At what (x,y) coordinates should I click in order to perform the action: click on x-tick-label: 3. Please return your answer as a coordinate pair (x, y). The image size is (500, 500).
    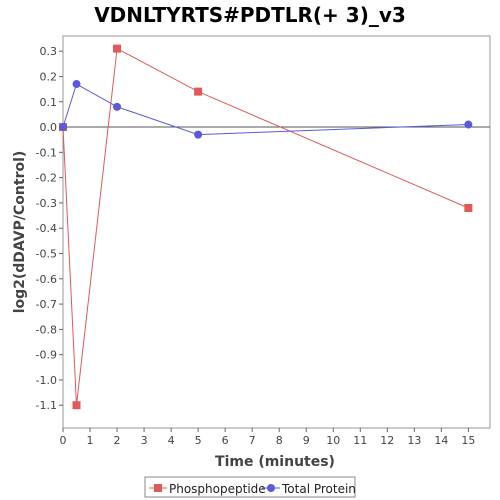
    Looking at the image, I should click on (144, 440).